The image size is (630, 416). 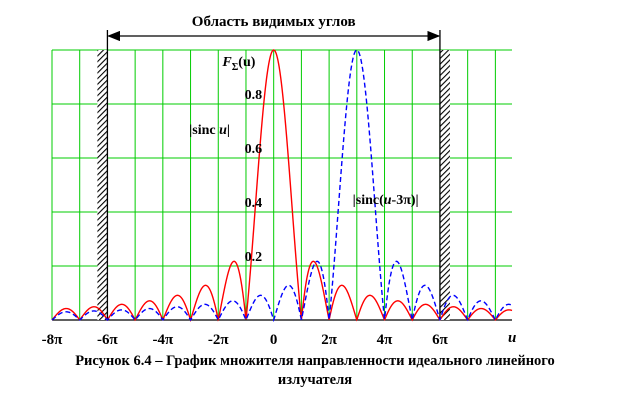 What do you see at coordinates (274, 340) in the screenshot?
I see `x-tick-label: 0` at bounding box center [274, 340].